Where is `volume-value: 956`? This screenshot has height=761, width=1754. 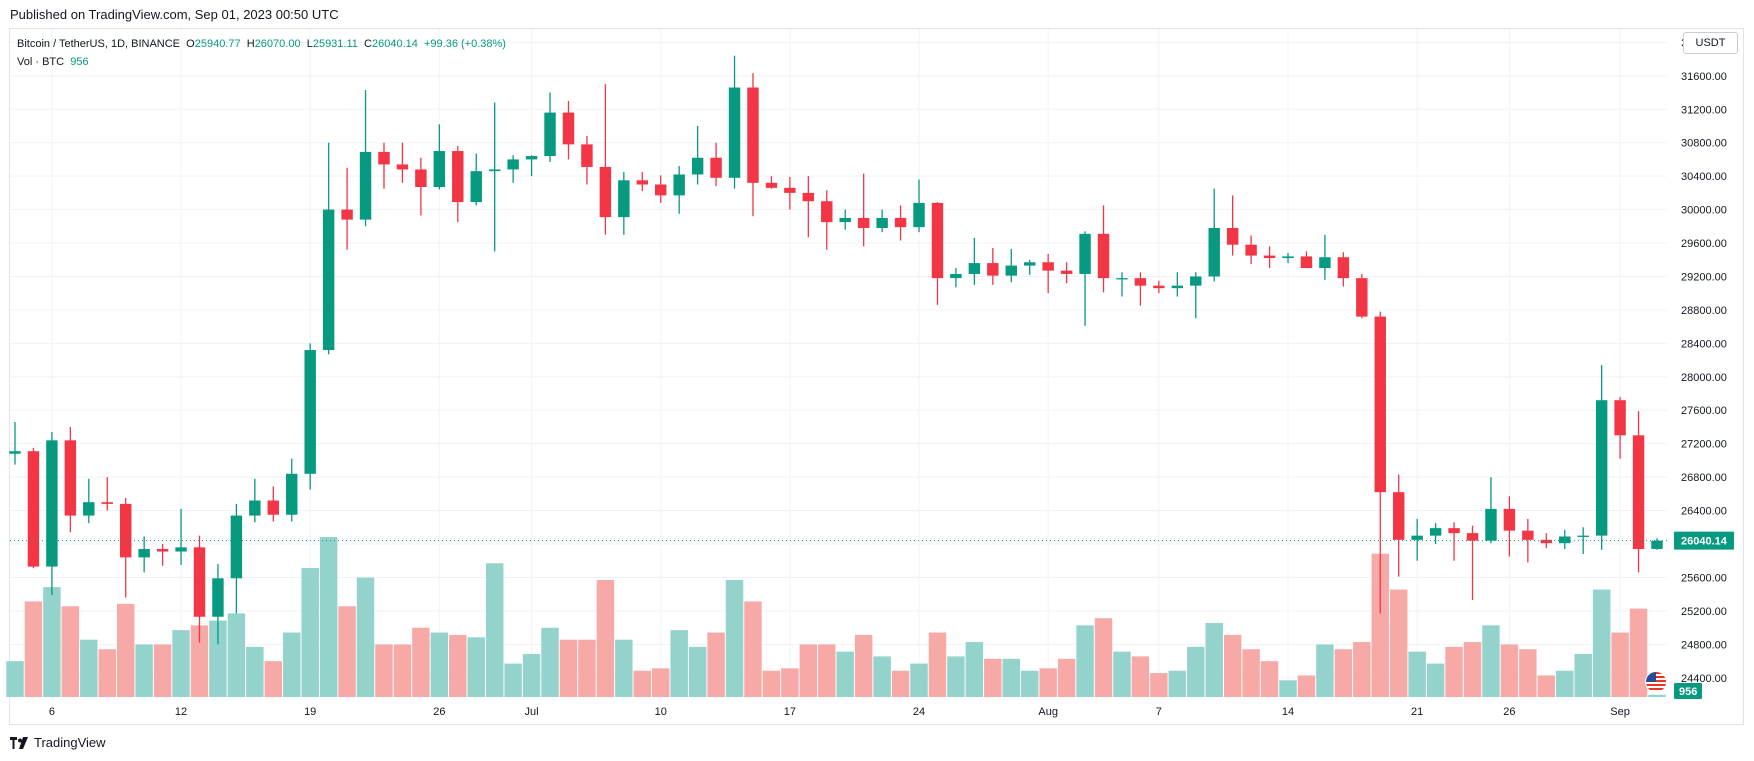 volume-value: 956 is located at coordinates (79, 62).